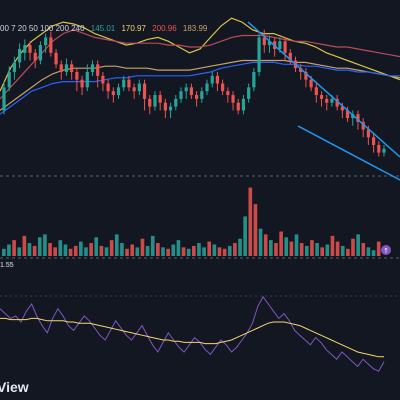  What do you see at coordinates (386, 250) in the screenshot?
I see `indicator-icon: ↑` at bounding box center [386, 250].